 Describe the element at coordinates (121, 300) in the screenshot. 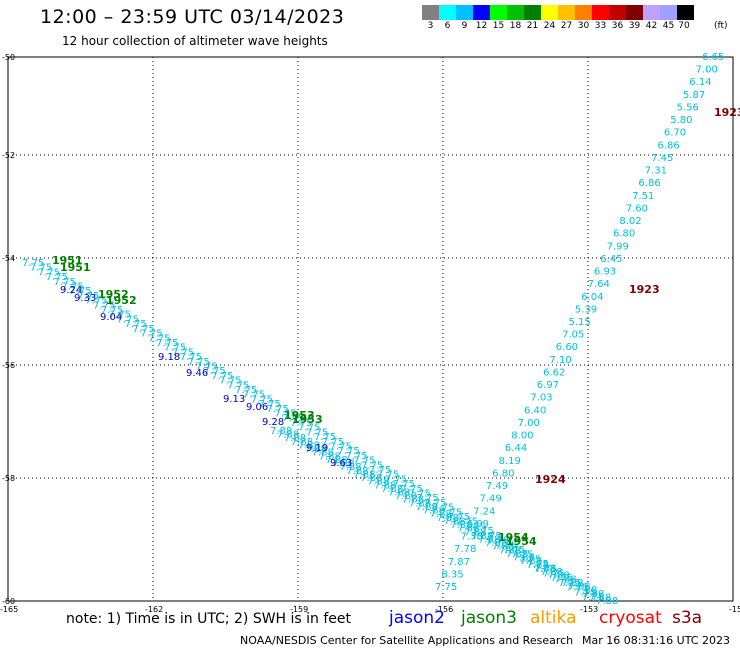

I see `pass-time-label: 1952` at that location.